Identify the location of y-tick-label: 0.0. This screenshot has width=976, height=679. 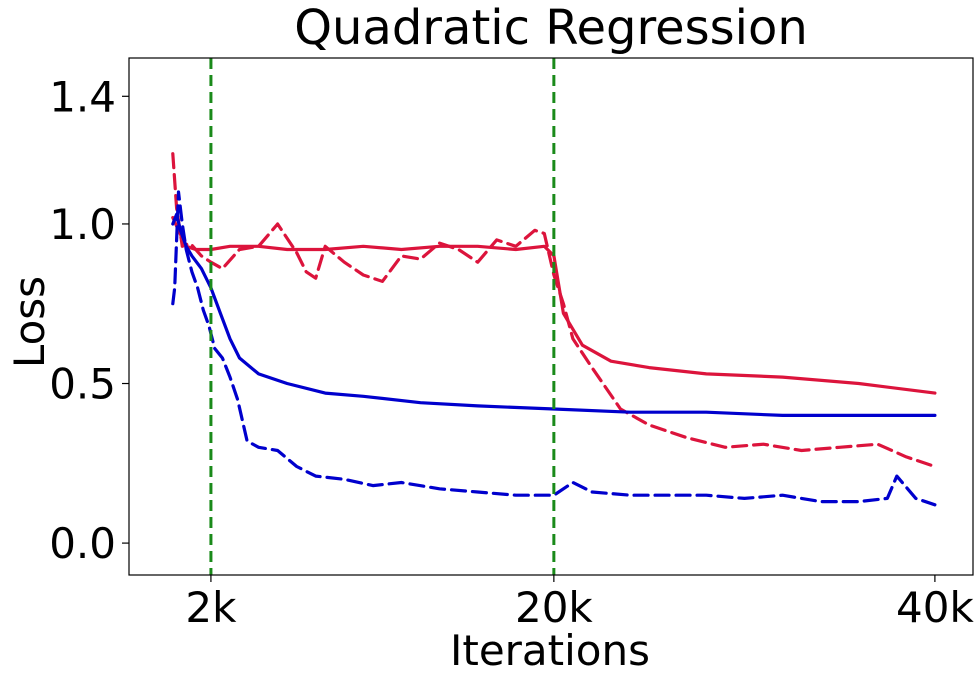
(82, 543).